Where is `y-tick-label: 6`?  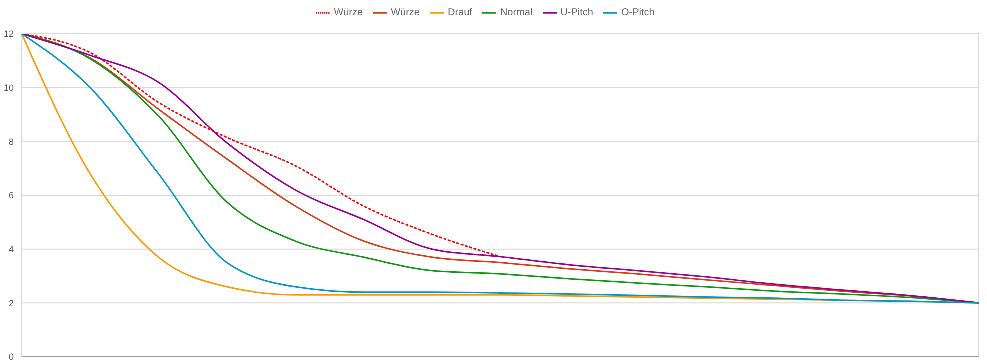 y-tick-label: 6 is located at coordinates (11, 195).